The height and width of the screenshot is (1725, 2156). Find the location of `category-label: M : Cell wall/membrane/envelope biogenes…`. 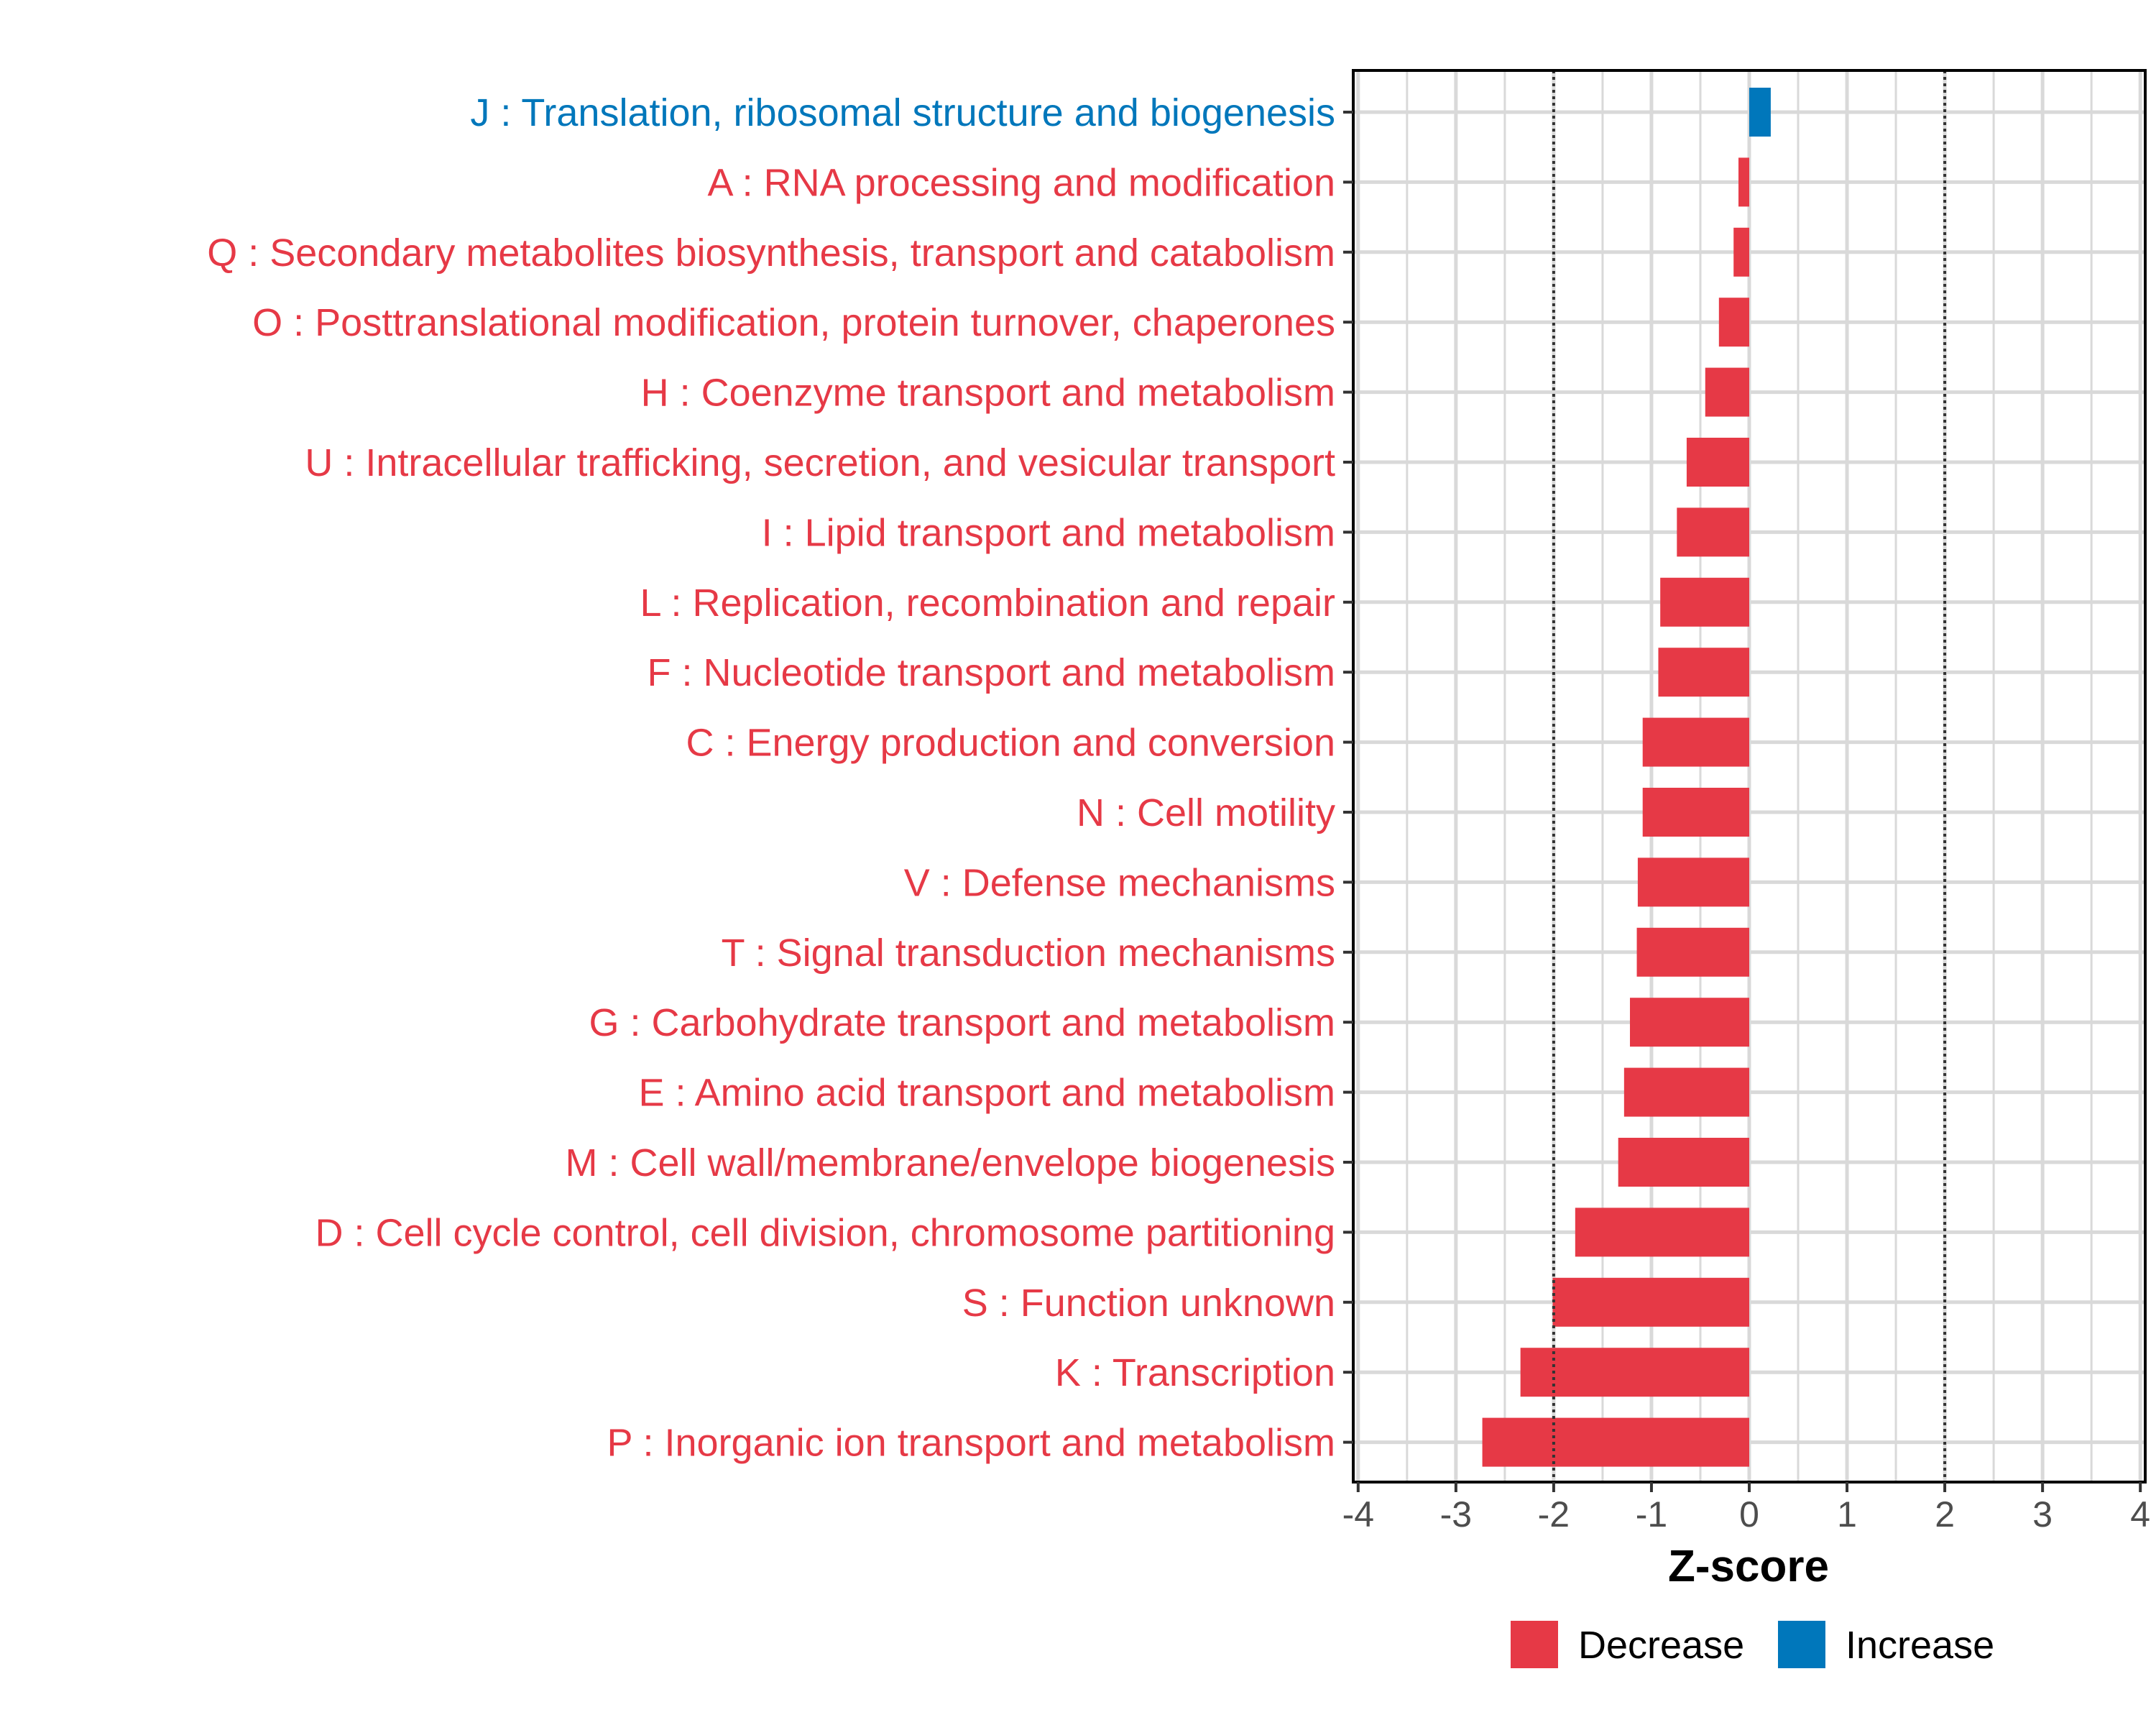

category-label: M : Cell wall/membrane/envelope biogenes… is located at coordinates (950, 1162).